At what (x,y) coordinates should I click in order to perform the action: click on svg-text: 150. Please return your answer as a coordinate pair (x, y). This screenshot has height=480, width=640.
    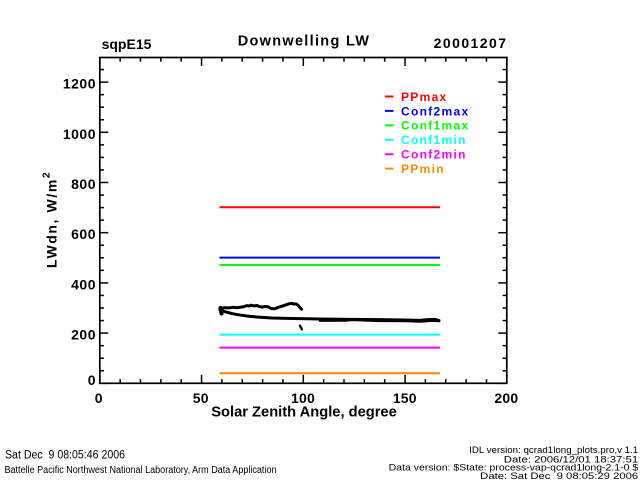
    Looking at the image, I should click on (405, 398).